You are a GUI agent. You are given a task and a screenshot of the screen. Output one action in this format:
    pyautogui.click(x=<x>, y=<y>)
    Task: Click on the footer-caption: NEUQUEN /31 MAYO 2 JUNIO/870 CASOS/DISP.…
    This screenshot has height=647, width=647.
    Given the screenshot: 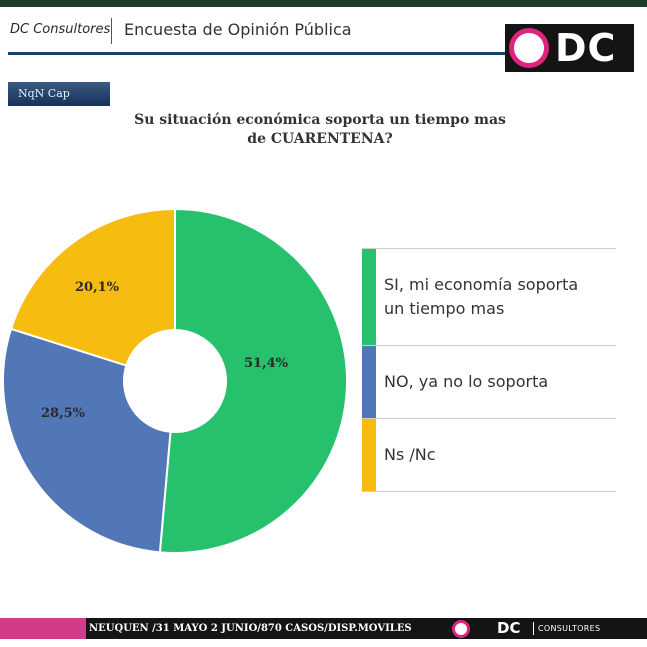 What is the action you would take?
    pyautogui.click(x=250, y=628)
    